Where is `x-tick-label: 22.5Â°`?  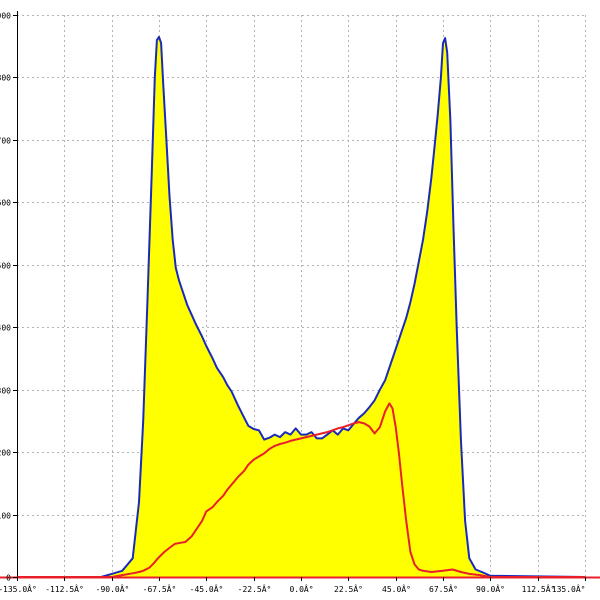
x-tick-label: 22.5Â° is located at coordinates (348, 588).